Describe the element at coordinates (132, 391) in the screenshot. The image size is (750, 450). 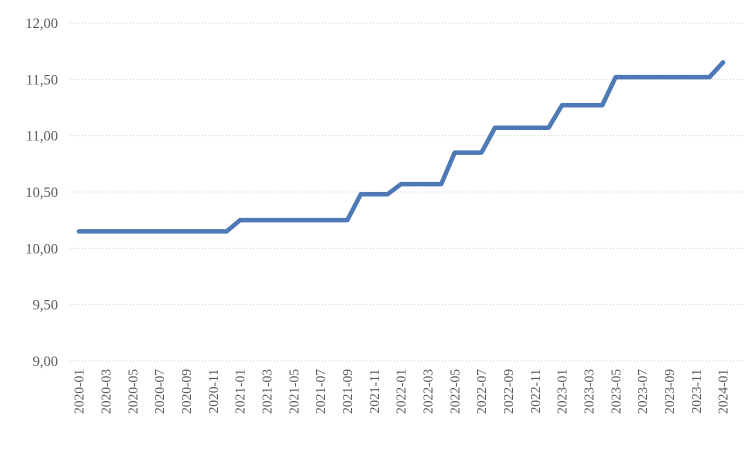
I see `x-tick-label: 2020-05` at that location.